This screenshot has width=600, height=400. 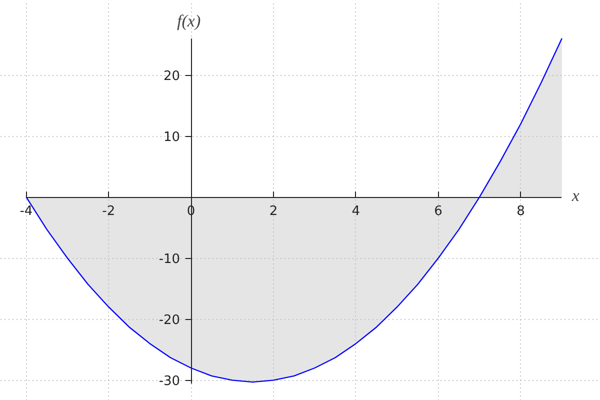 What do you see at coordinates (273, 212) in the screenshot?
I see `x-tick-label: 2` at bounding box center [273, 212].